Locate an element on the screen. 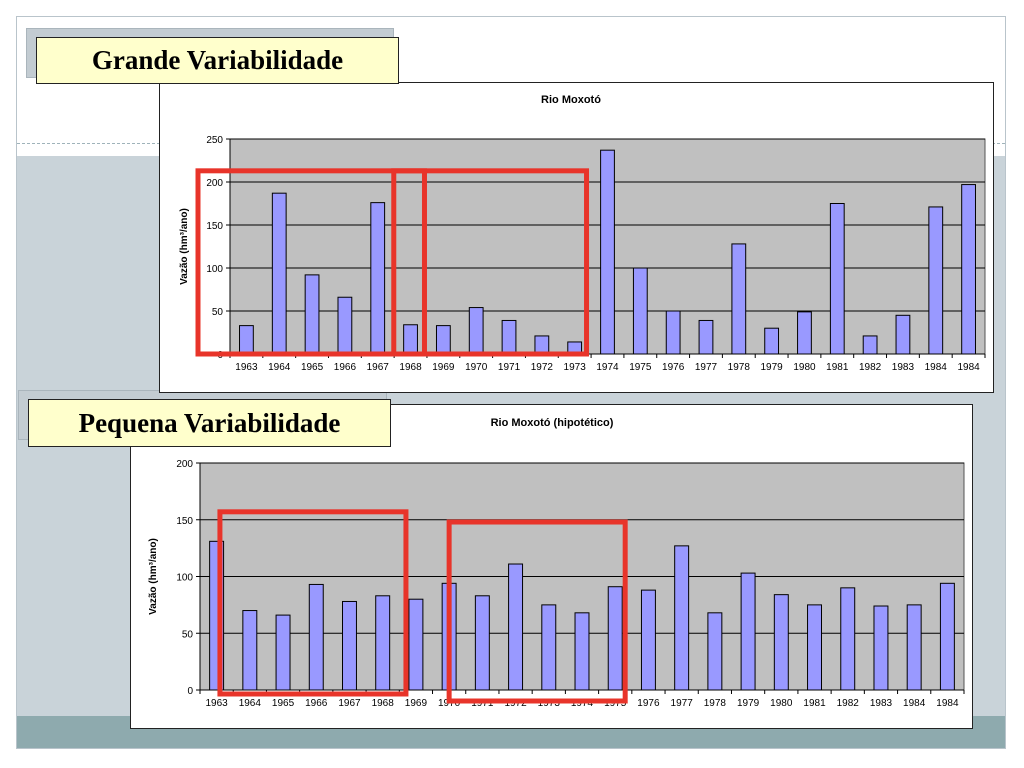 The height and width of the screenshot is (768, 1024). chart-top-xtick-label: 1970 is located at coordinates (476, 367).